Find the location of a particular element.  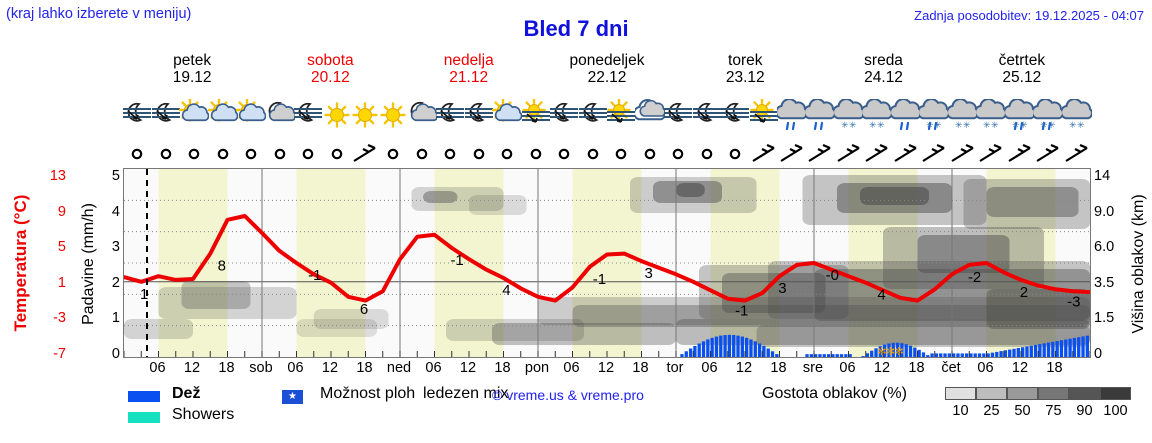

cloud-icon is located at coordinates (649, 120).